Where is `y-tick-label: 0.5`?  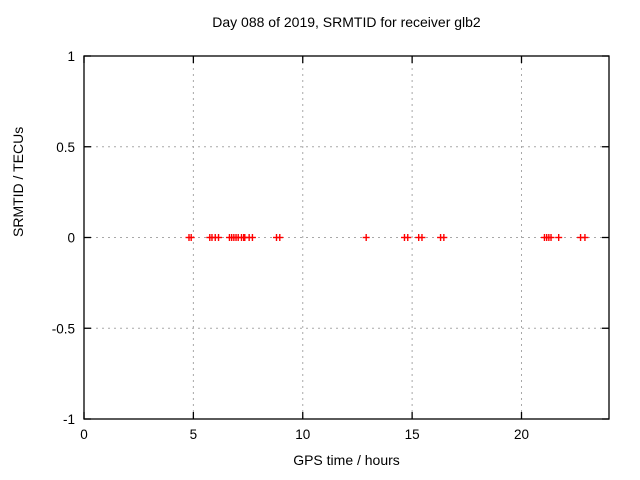
y-tick-label: 0.5 is located at coordinates (65, 147).